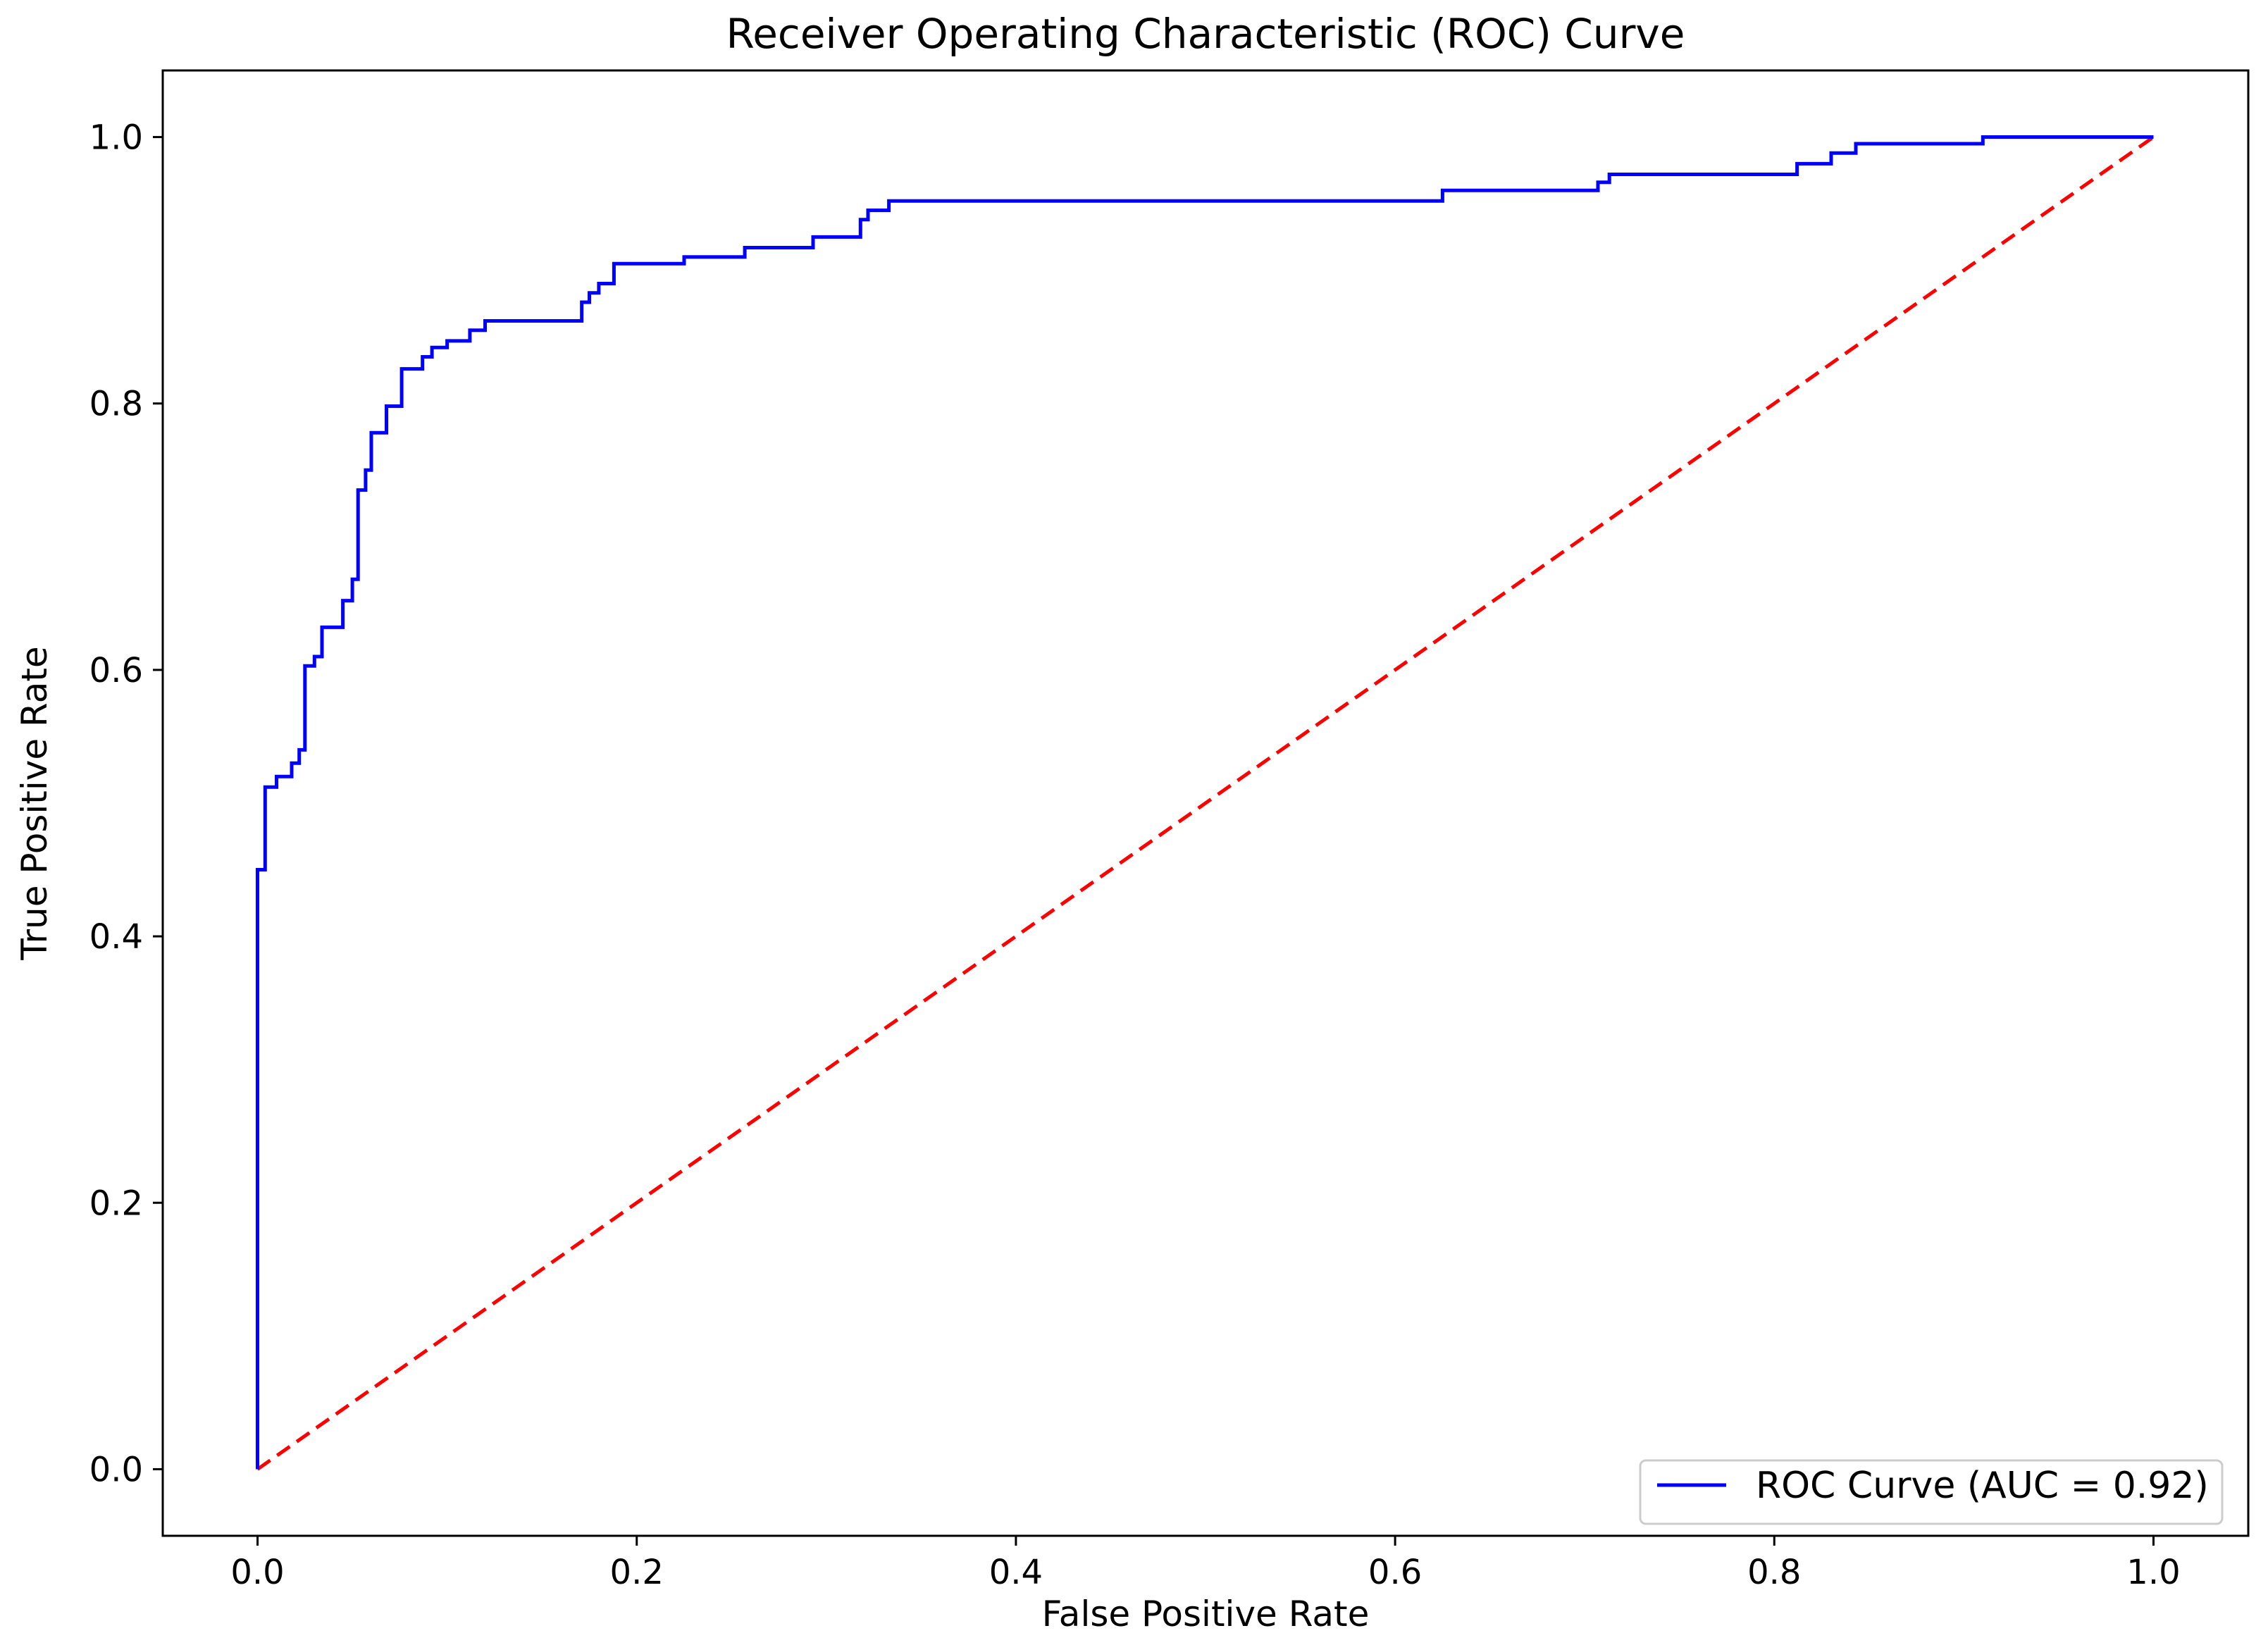 This screenshot has height=1645, width=2268. I want to click on legend-label-roc-curve: ROC Curve (AUC = 0.92), so click(1982, 1486).